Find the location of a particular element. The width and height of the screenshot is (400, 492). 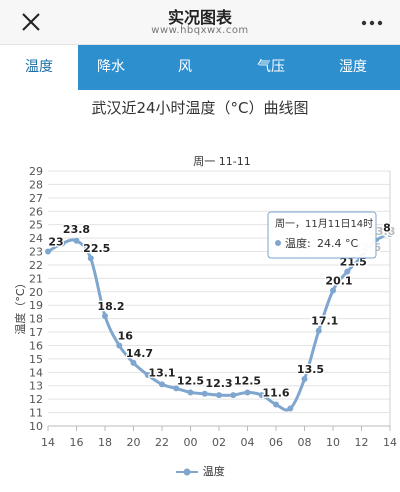

x-tick-label: 04 is located at coordinates (248, 442).